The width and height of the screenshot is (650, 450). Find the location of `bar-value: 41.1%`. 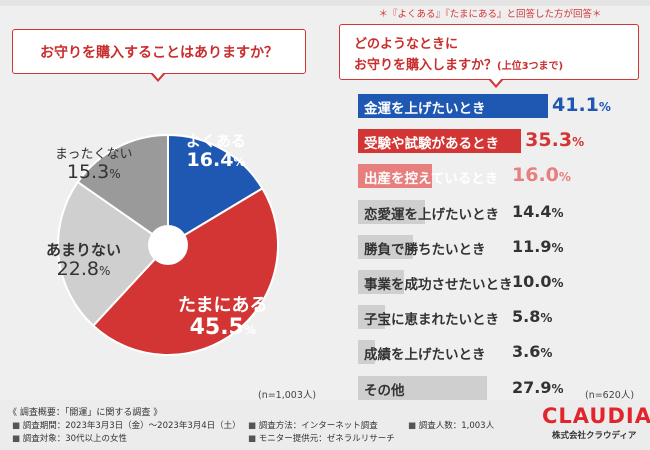

bar-value: 41.1% is located at coordinates (581, 105).